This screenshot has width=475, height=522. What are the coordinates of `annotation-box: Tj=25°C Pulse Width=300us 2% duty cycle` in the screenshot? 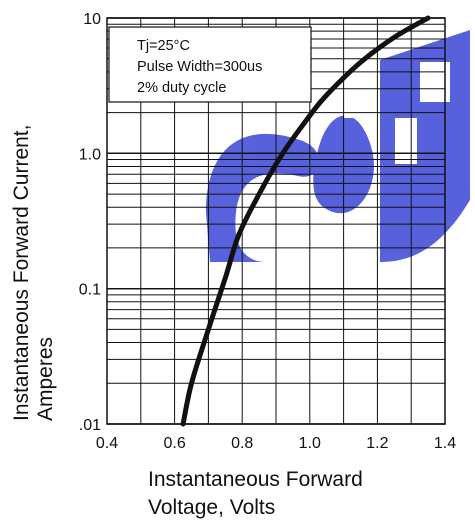 It's located at (210, 64).